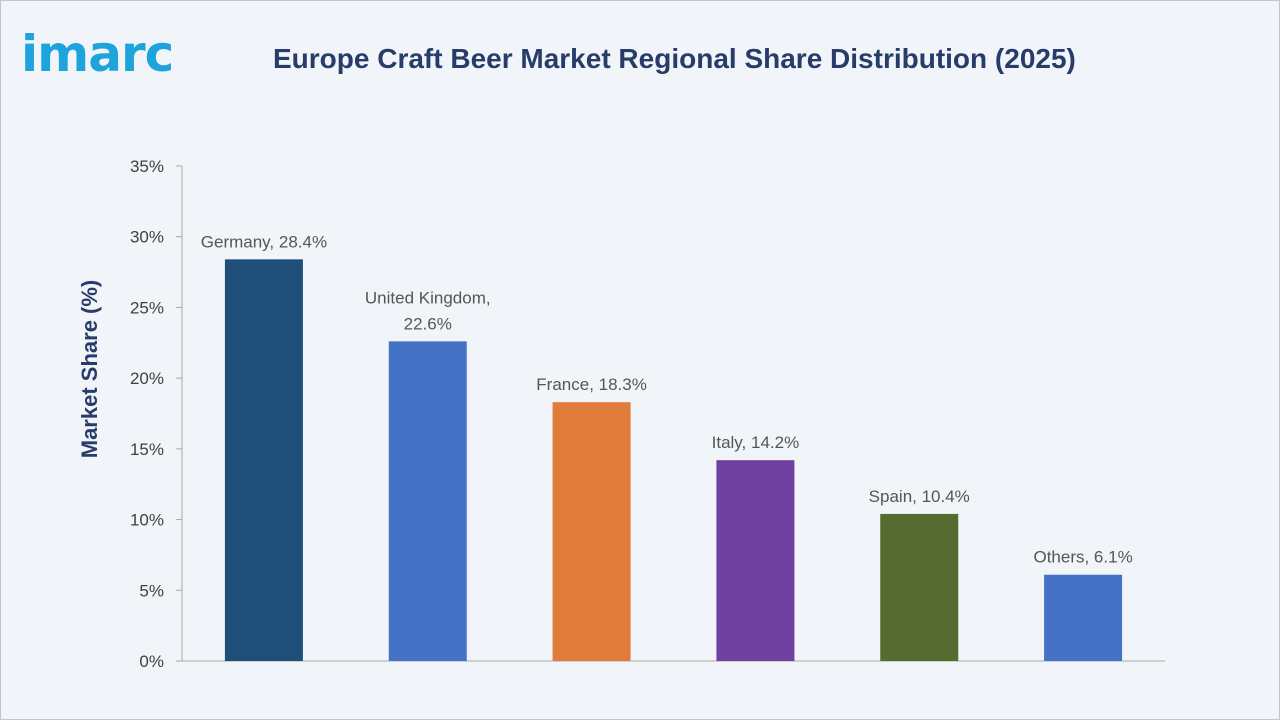 The width and height of the screenshot is (1280, 720). I want to click on y-tick-label: 30%, so click(147, 237).